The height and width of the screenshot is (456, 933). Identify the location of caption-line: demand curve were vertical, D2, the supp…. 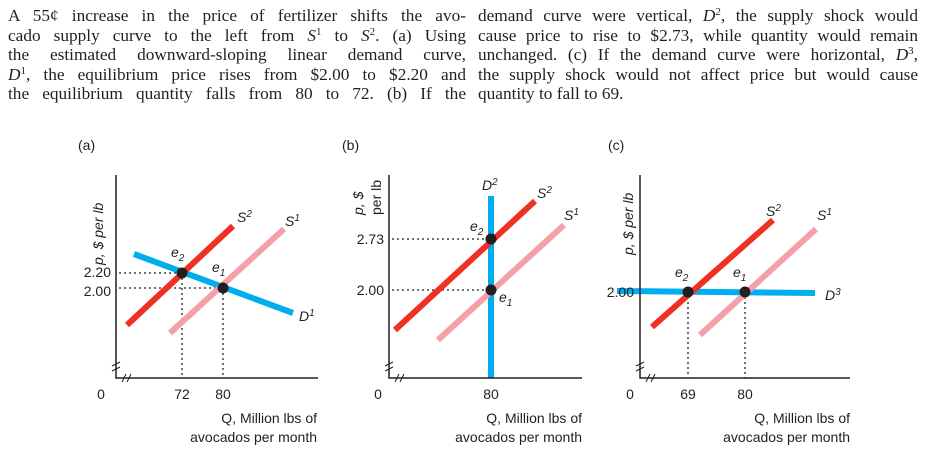
(698, 16).